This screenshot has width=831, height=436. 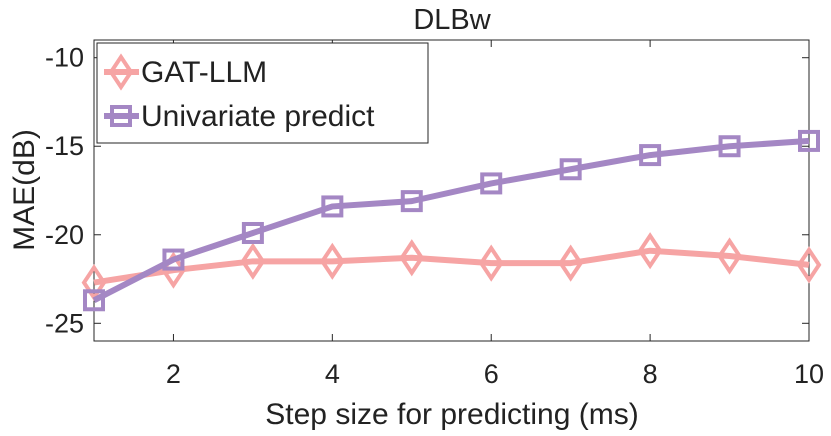 I want to click on legend: GAT-LLM Univariate predict, so click(x=262, y=93).